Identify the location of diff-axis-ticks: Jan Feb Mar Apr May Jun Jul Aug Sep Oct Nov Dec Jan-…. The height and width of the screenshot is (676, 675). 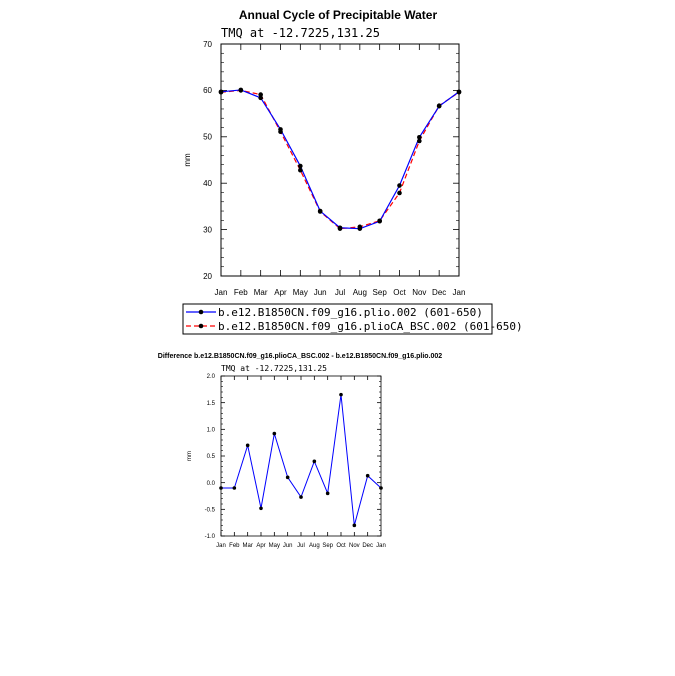
(295, 461).